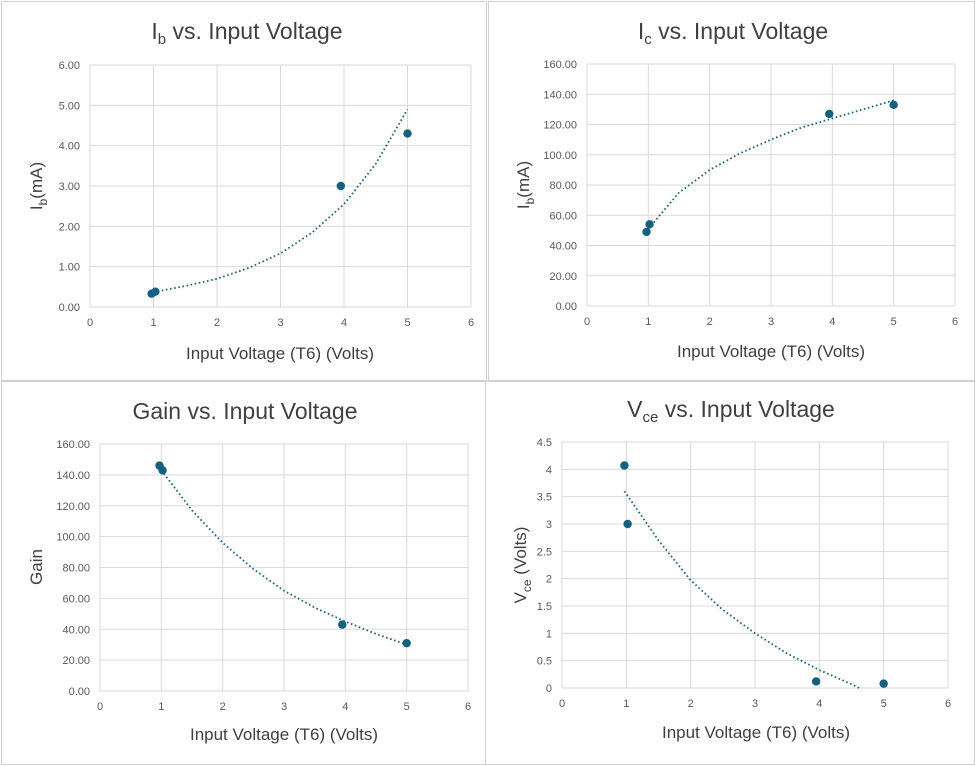 This screenshot has width=975, height=766. What do you see at coordinates (69, 66) in the screenshot?
I see `y-tick-label: 6.00` at bounding box center [69, 66].